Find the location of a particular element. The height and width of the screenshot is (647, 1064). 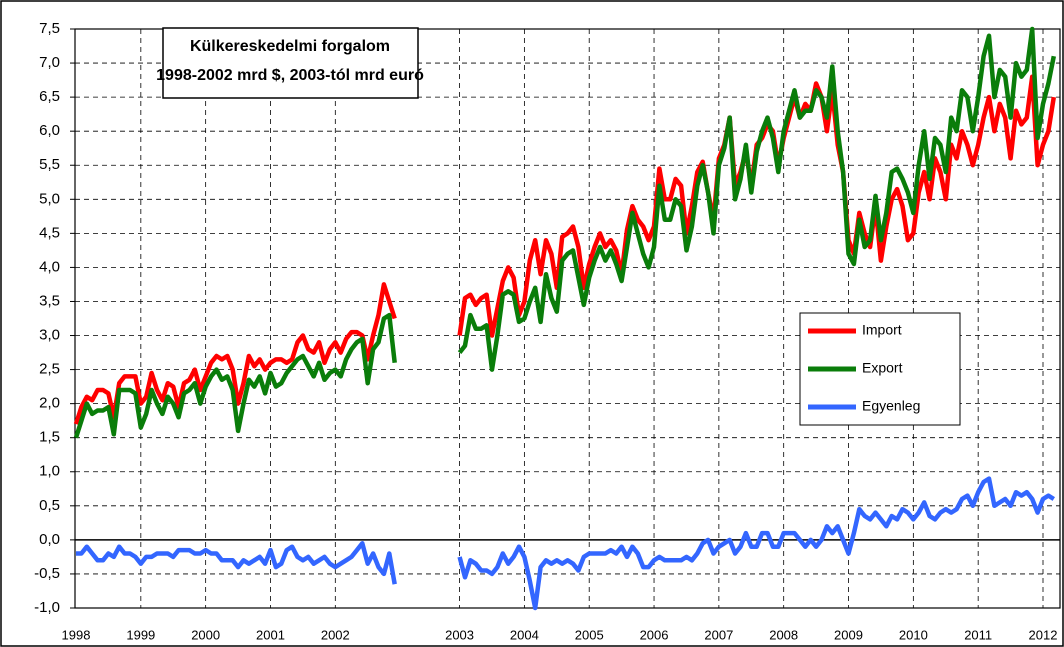

x-tick-label: 1998 is located at coordinates (76, 634).